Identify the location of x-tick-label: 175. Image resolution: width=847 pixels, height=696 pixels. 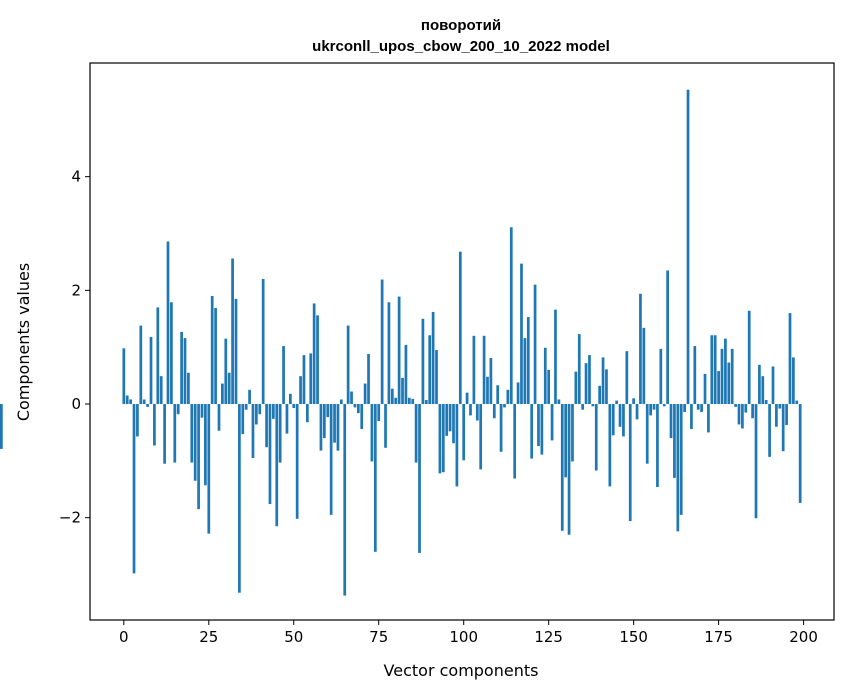
(718, 637).